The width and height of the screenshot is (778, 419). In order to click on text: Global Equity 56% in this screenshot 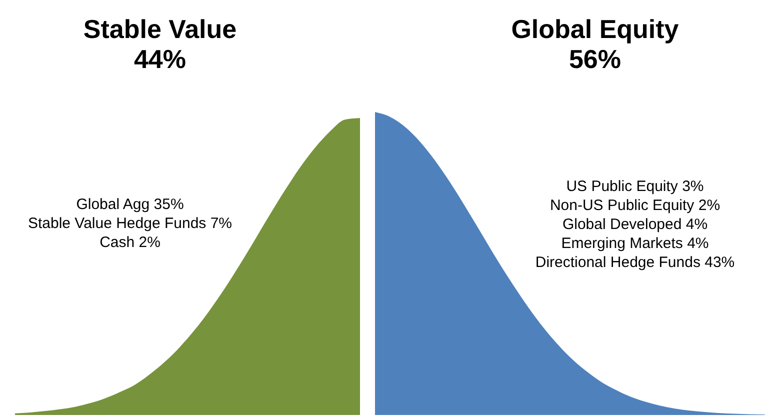, I will do `click(595, 44)`.